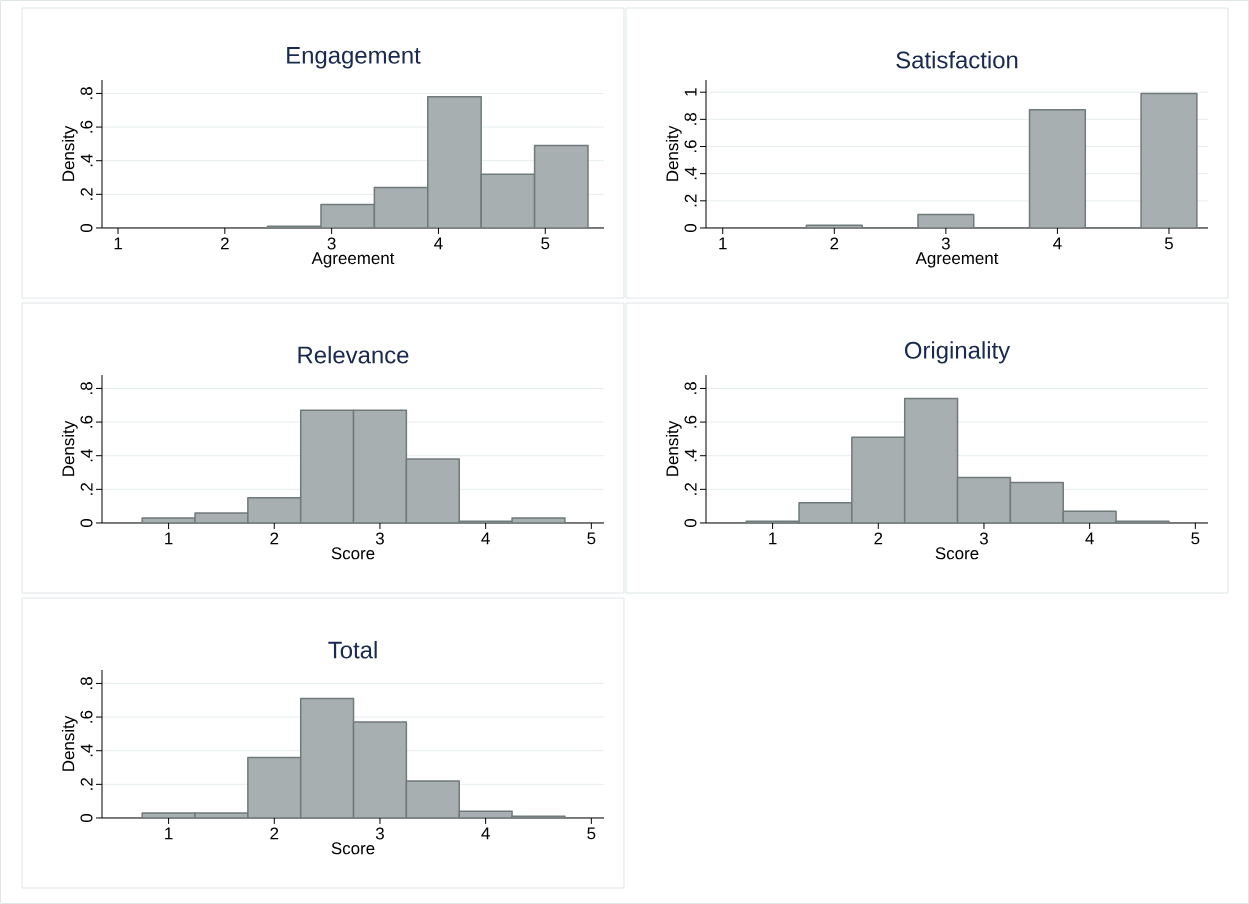 This screenshot has height=904, width=1249. I want to click on chart-title: Relevance, so click(353, 354).